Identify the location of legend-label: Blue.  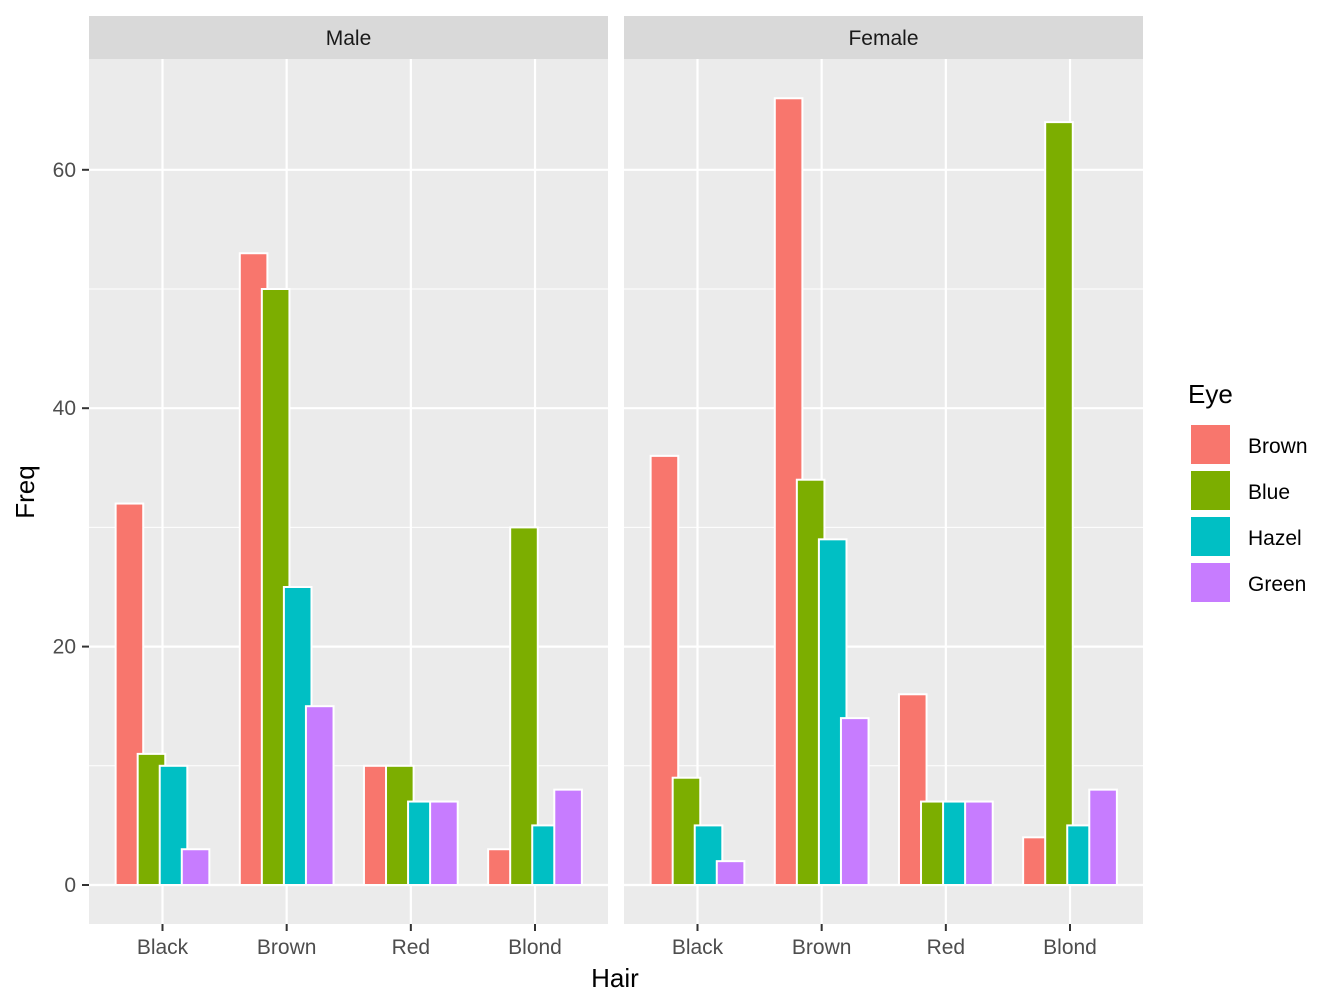
(1269, 492).